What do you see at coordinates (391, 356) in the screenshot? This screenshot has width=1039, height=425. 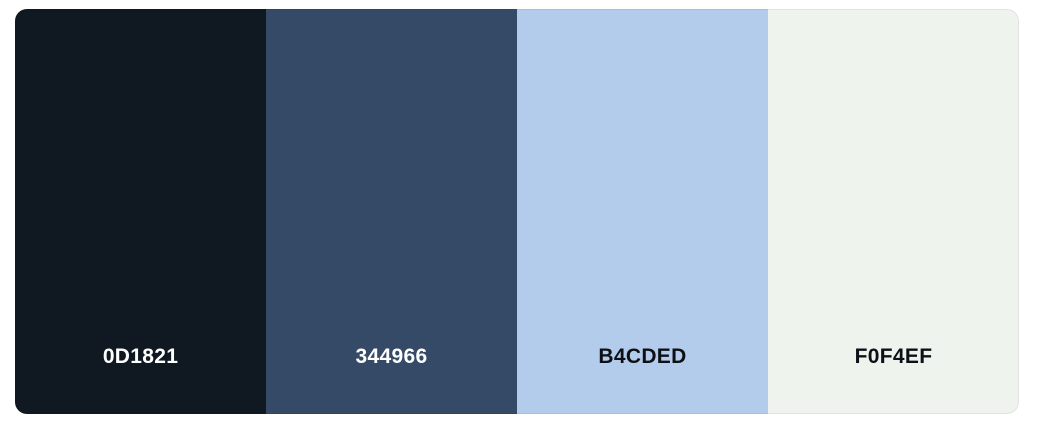 I see `swatch-hex-label: 344966` at bounding box center [391, 356].